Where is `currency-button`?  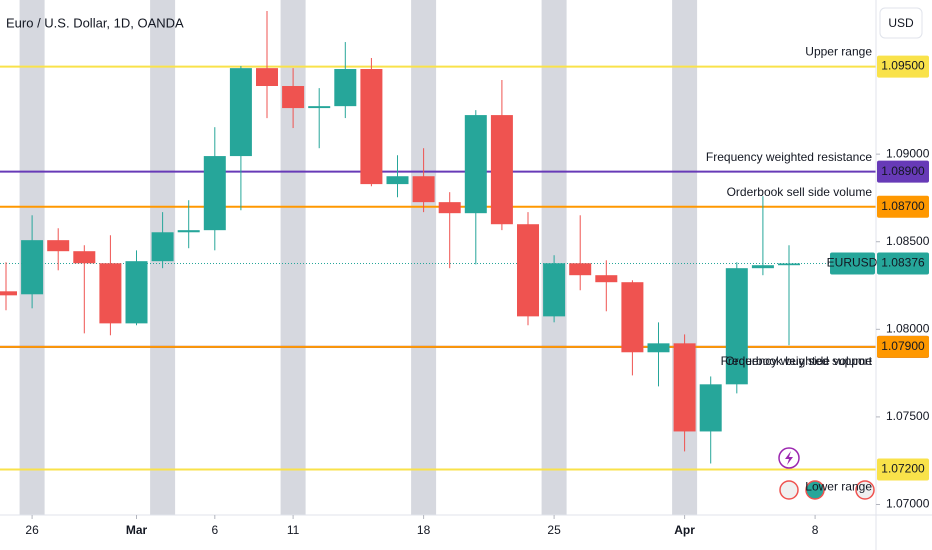
currency-button is located at coordinates (901, 23).